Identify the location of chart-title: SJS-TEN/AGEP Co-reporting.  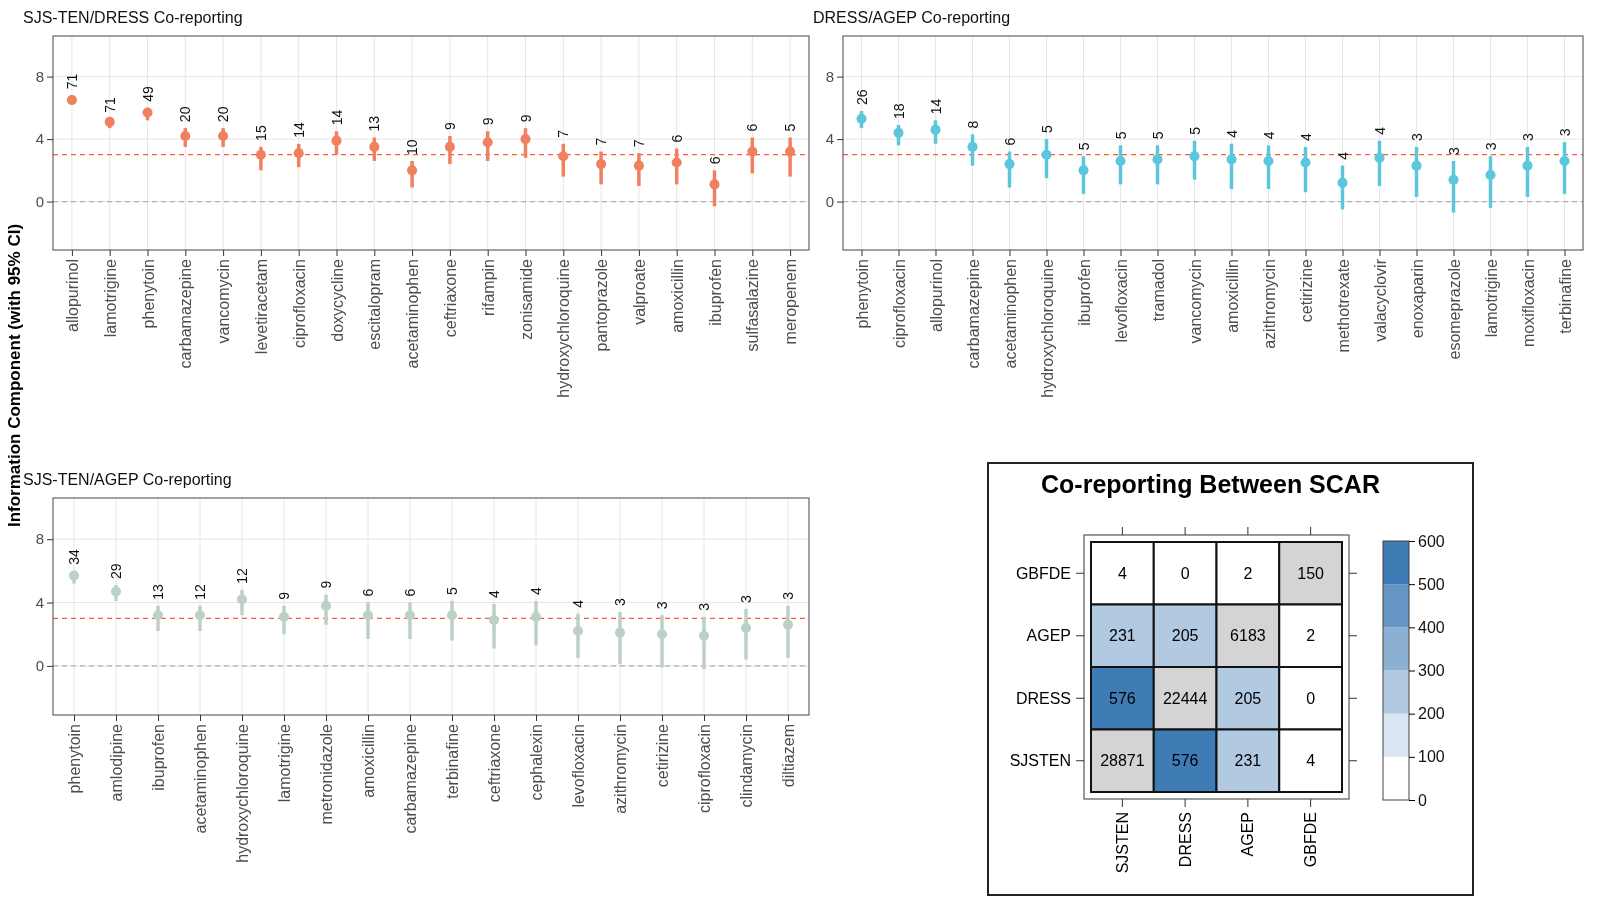
(127, 479).